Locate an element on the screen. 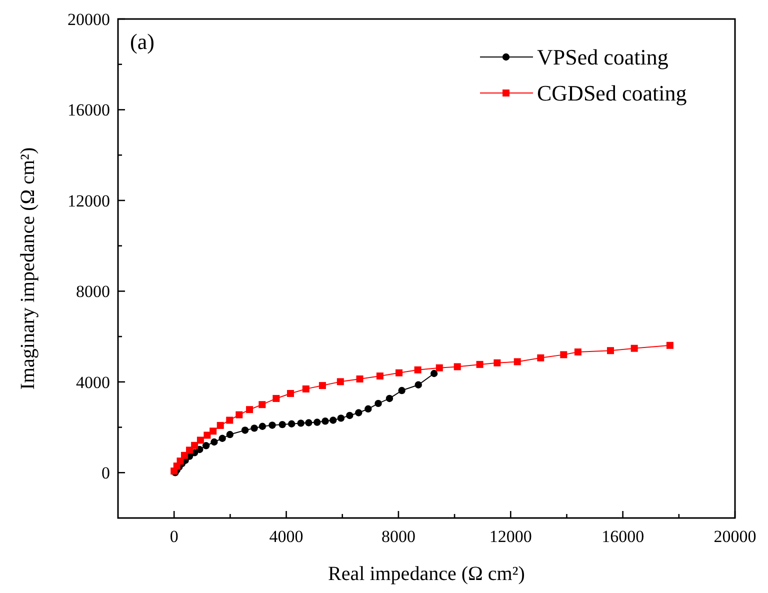 The image size is (768, 593). x-tick-label: 16000 is located at coordinates (623, 536).